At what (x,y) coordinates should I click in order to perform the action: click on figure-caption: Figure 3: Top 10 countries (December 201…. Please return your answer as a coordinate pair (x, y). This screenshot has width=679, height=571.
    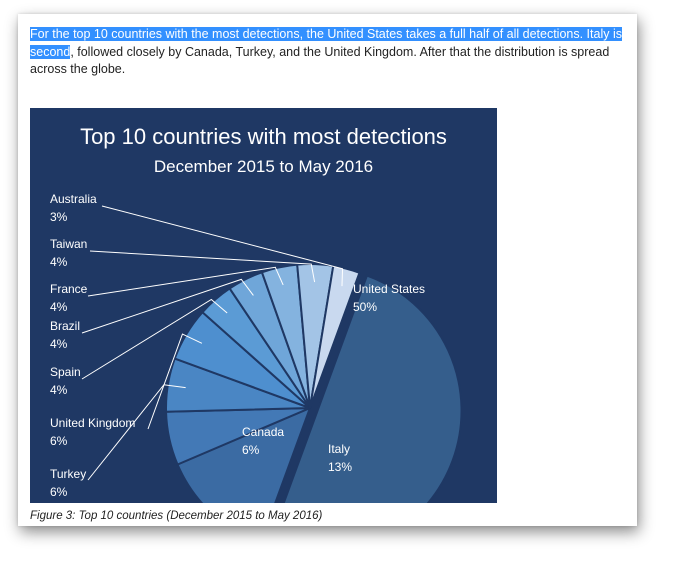
    Looking at the image, I should click on (176, 516).